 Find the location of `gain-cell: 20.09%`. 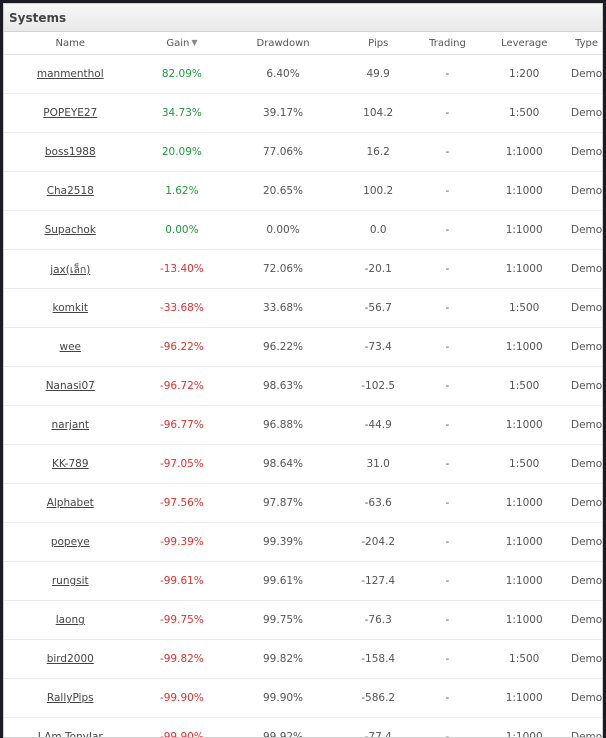

gain-cell: 20.09% is located at coordinates (182, 152).